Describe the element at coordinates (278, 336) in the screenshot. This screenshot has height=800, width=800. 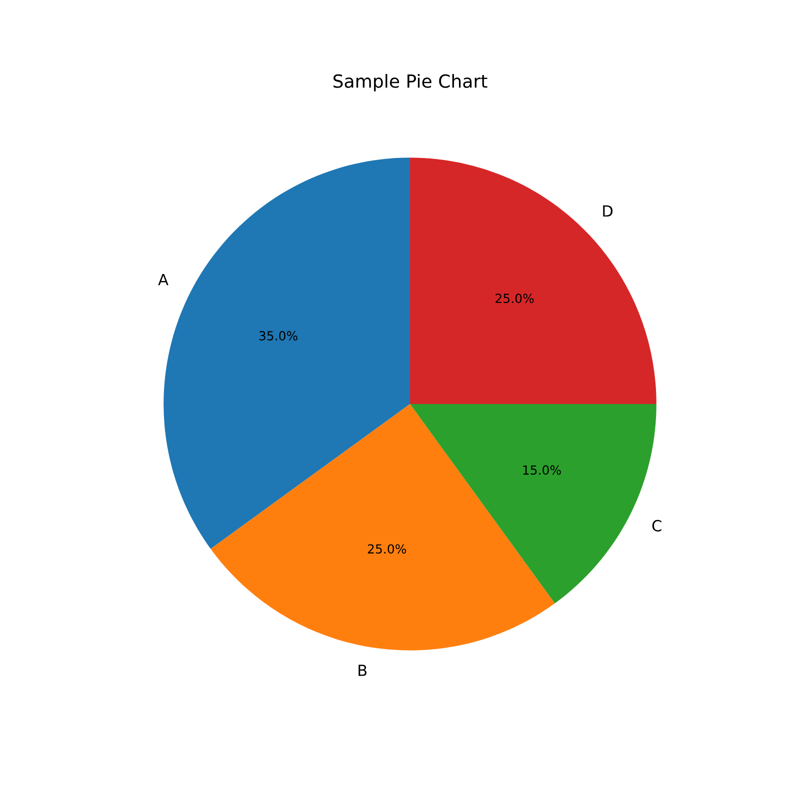
I see `data-label: 35.0%` at that location.